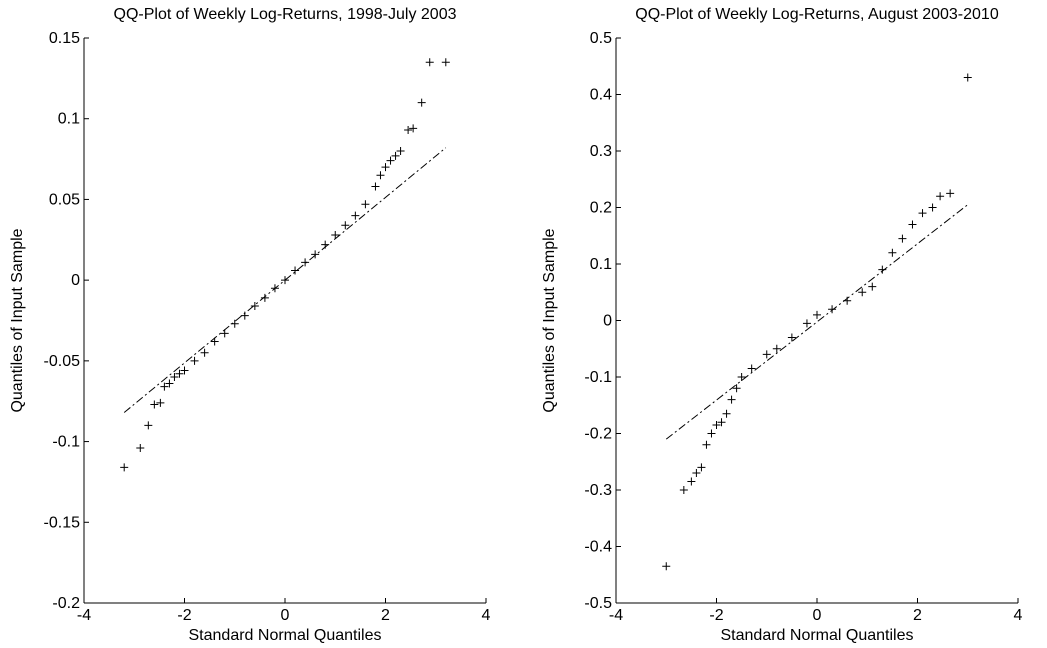 The width and height of the screenshot is (1047, 648). Describe the element at coordinates (601, 38) in the screenshot. I see `y-tick-label: 0.5` at that location.